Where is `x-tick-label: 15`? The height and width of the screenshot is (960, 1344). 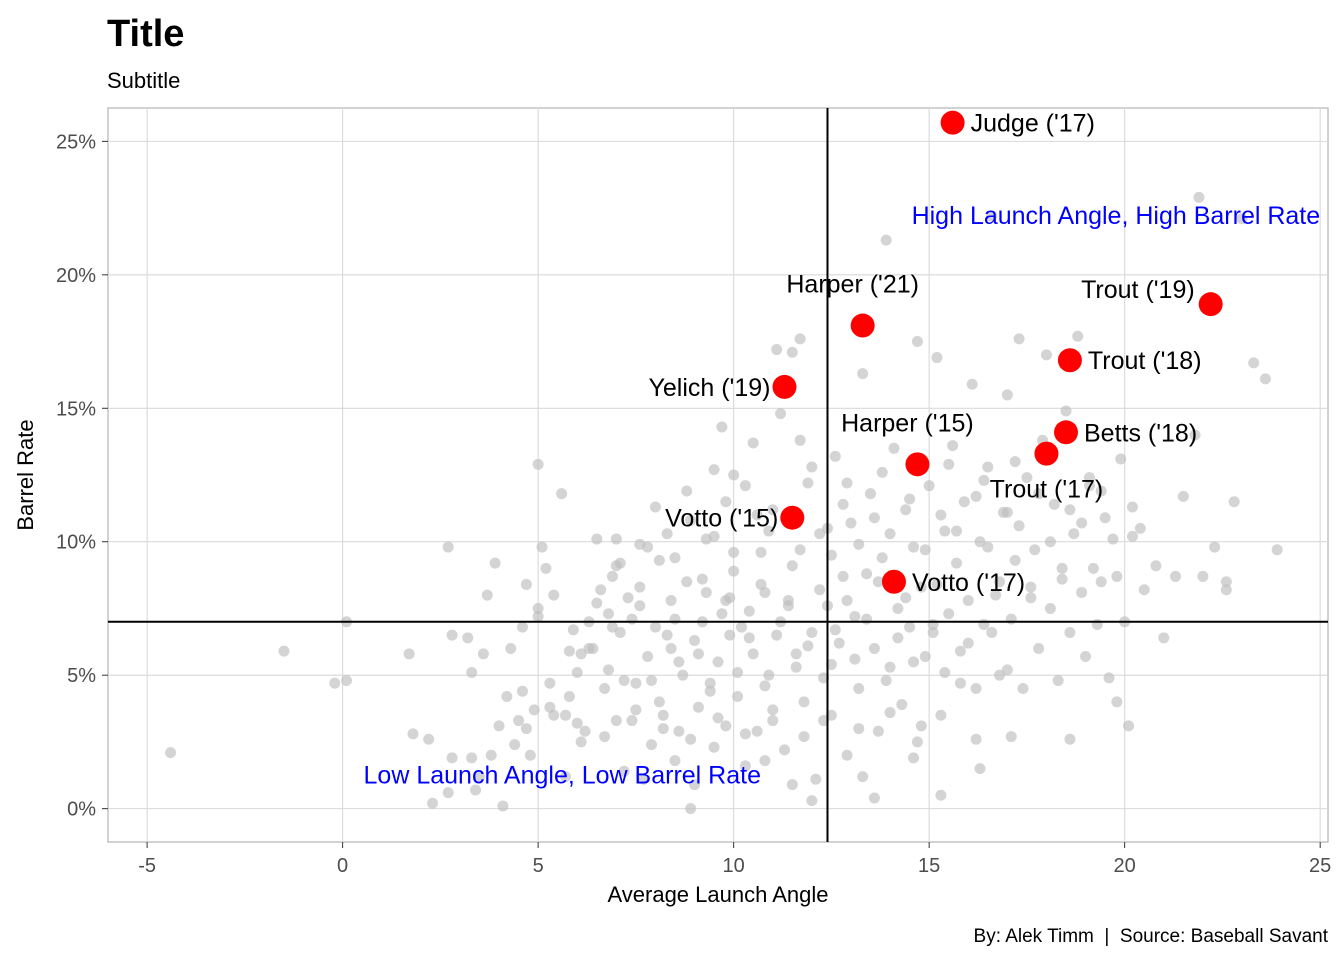
x-tick-label: 15 is located at coordinates (929, 866).